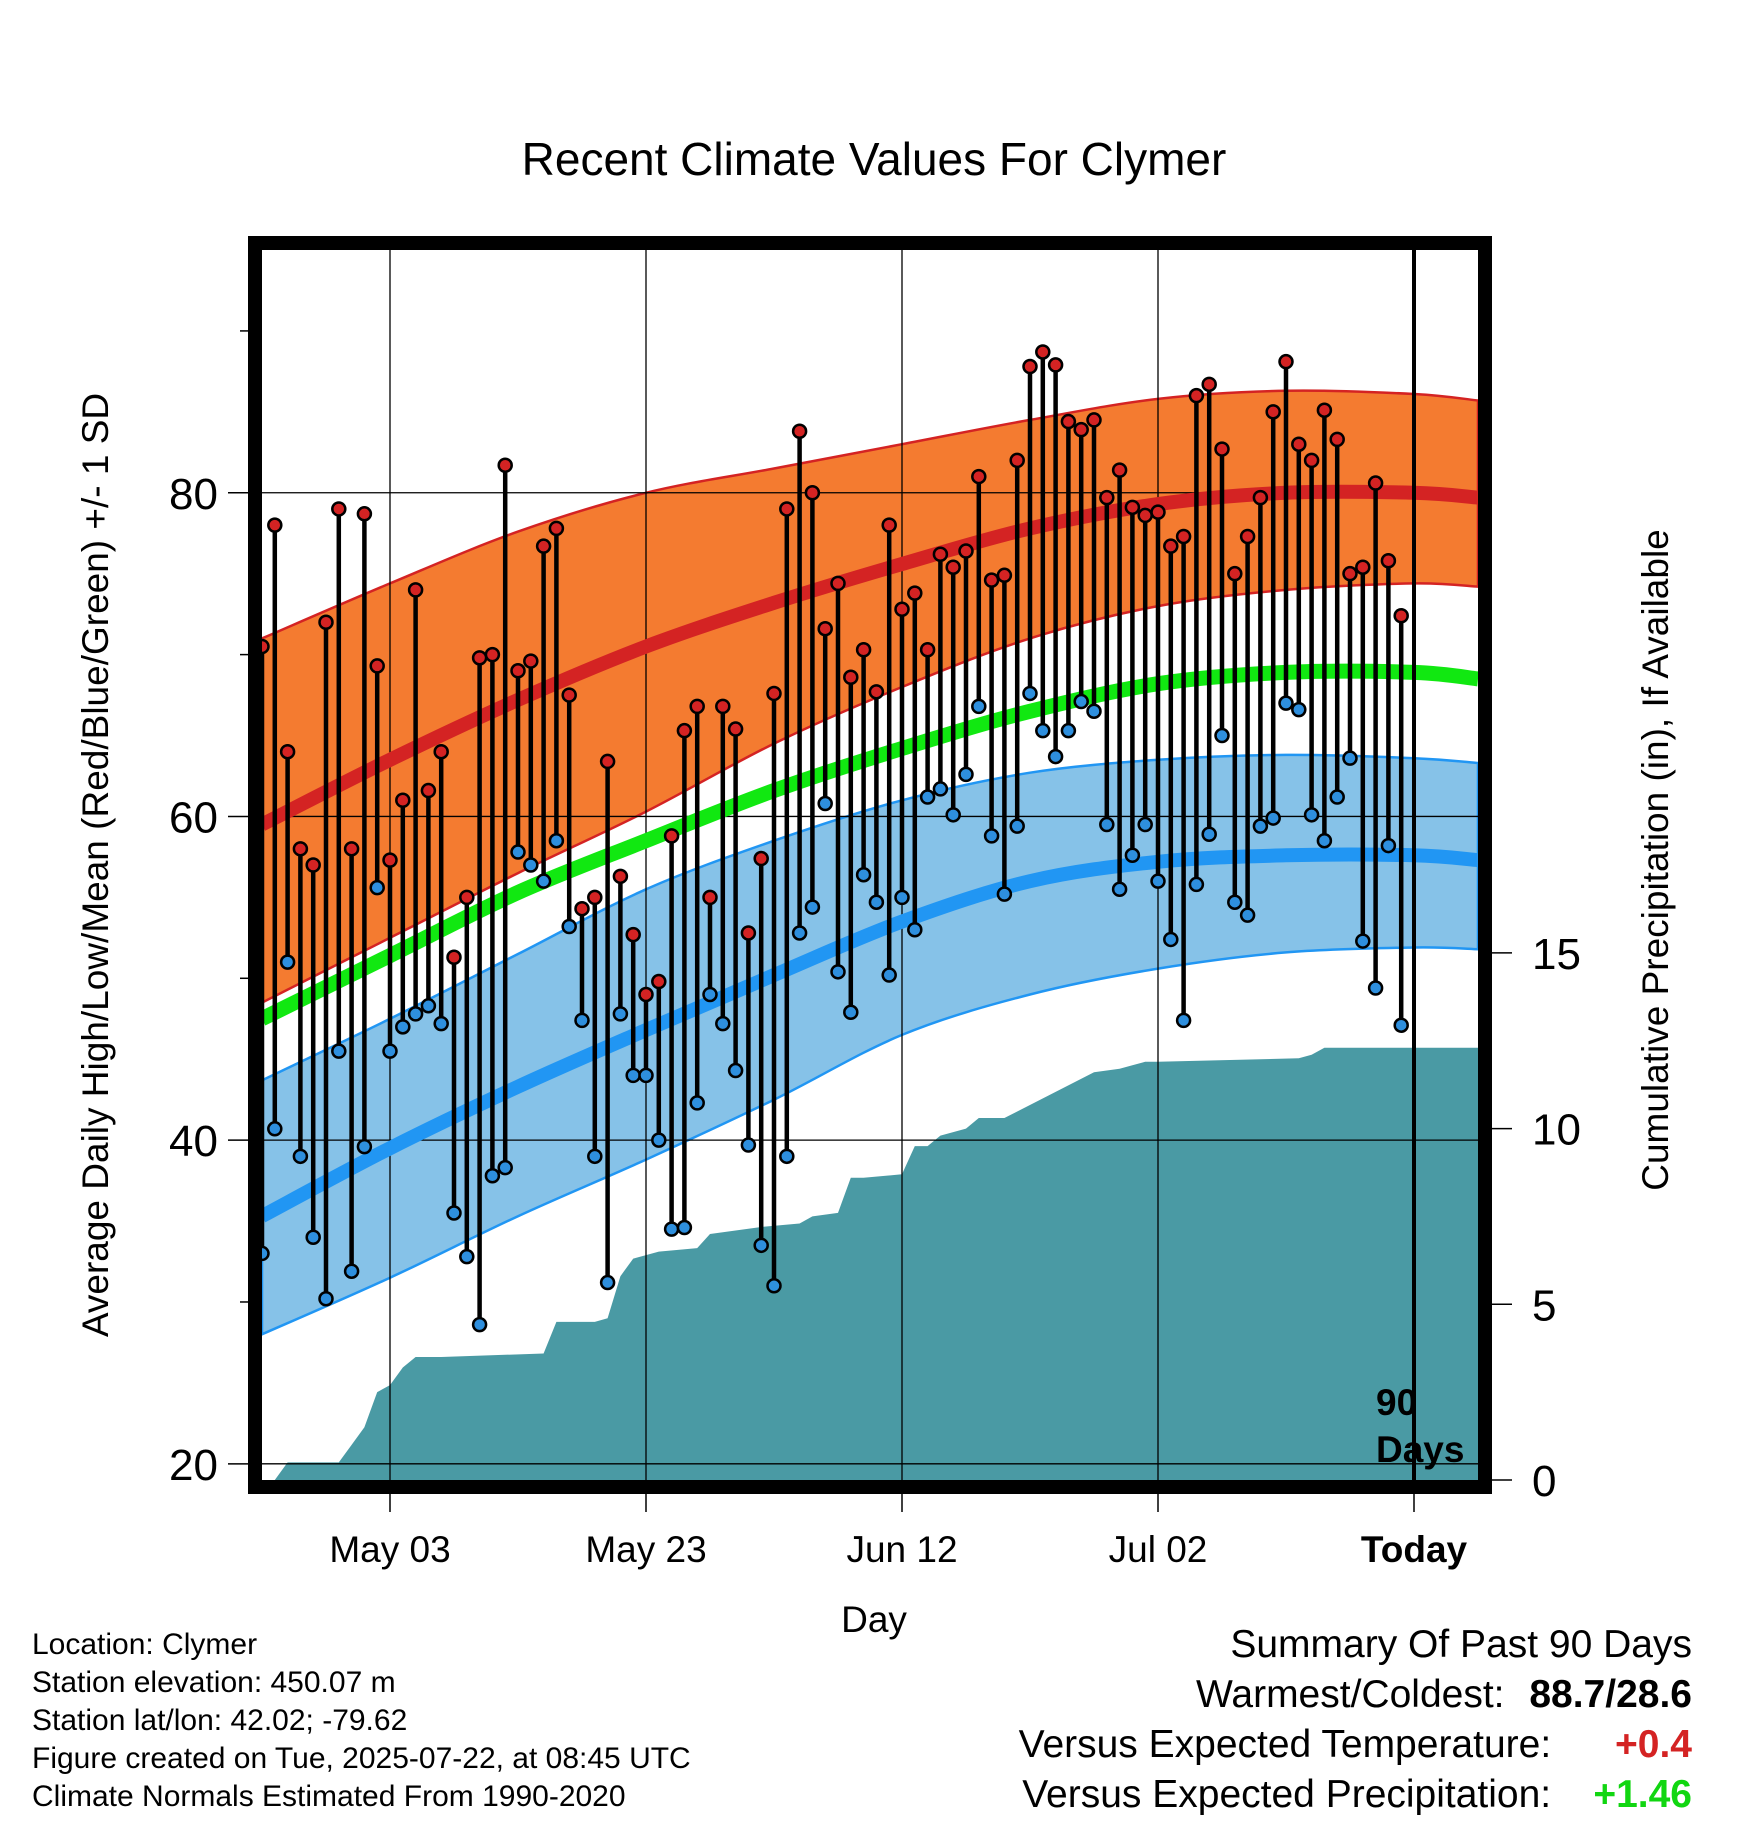 The width and height of the screenshot is (1748, 1828). I want to click on x-tick-label: Jun 12, so click(901, 1549).